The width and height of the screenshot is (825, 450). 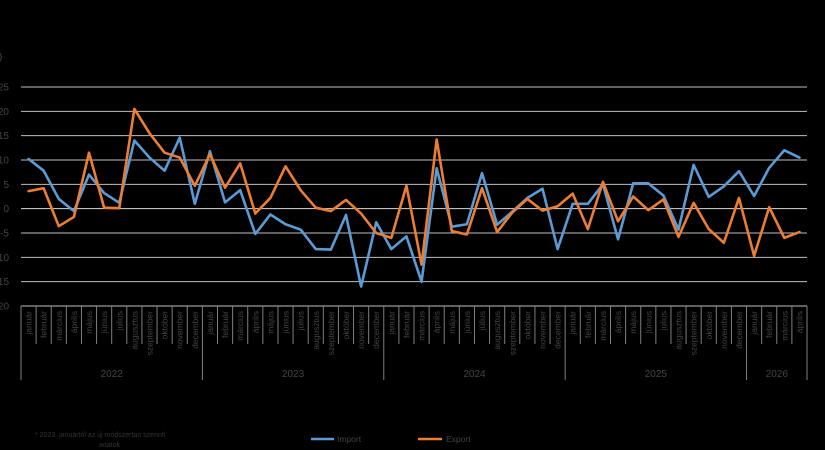 I want to click on y-tick-label: -20, so click(x=4, y=307).